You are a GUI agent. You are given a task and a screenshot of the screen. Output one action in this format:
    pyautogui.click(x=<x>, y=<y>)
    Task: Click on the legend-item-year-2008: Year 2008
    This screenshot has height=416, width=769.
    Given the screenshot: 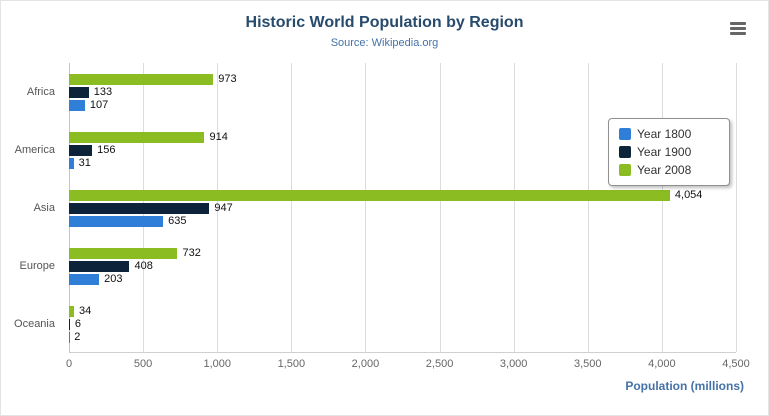 What is the action you would take?
    pyautogui.click(x=669, y=170)
    